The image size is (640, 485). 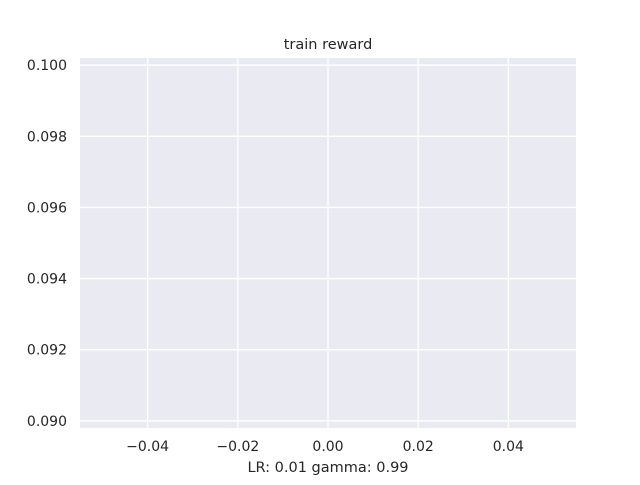 What do you see at coordinates (237, 447) in the screenshot?
I see `x-tick-label: −0.02` at bounding box center [237, 447].